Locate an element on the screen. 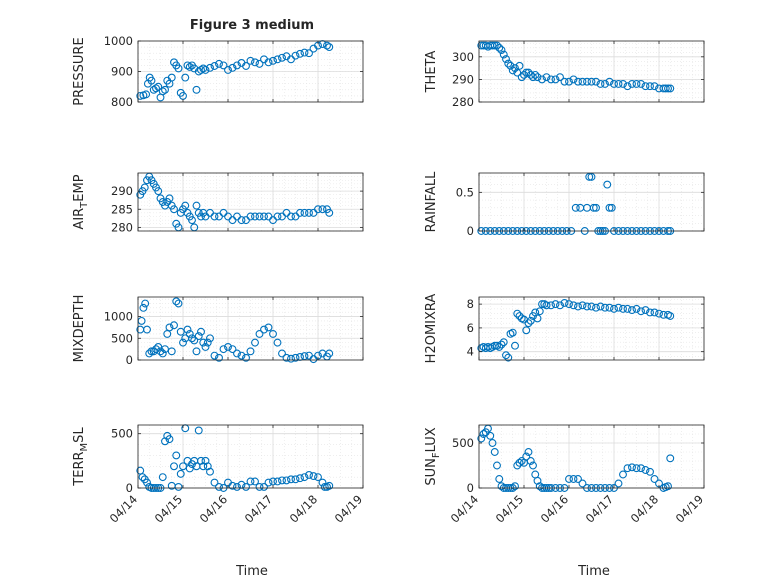 This screenshot has width=778, height=587. y-tick-label: 4 is located at coordinates (470, 352).